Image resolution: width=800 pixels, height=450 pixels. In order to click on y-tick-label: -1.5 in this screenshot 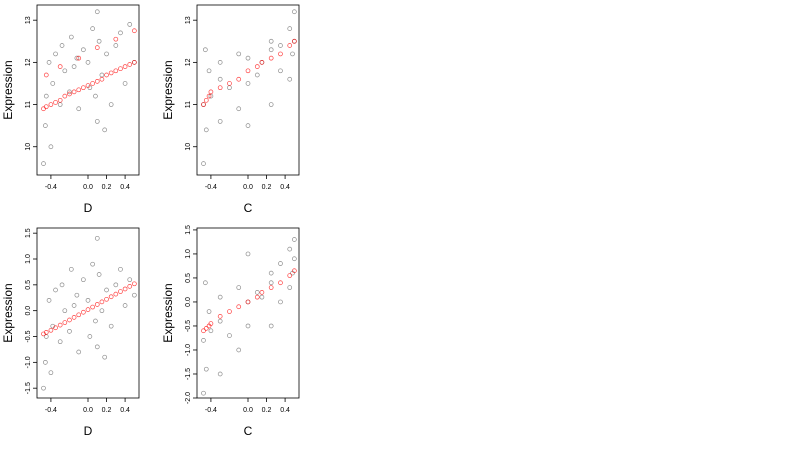, I will do `click(28, 388)`.